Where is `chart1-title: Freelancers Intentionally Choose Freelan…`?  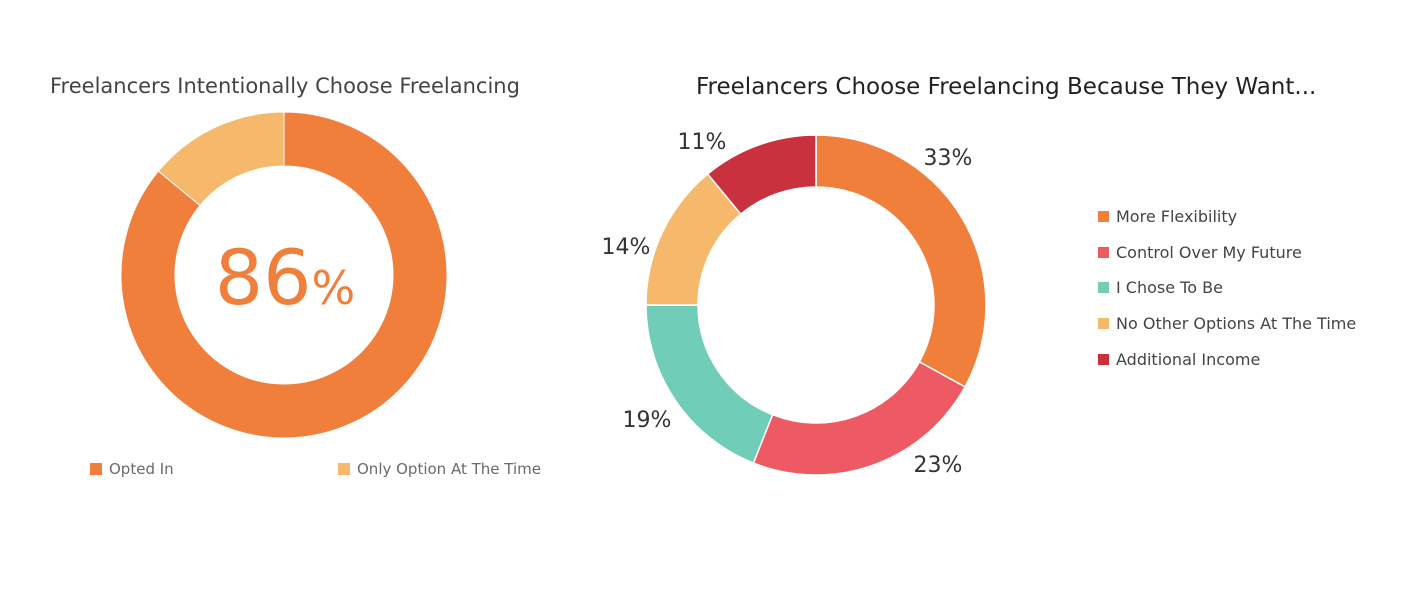
chart1-title: Freelancers Intentionally Choose Freelan… is located at coordinates (285, 86).